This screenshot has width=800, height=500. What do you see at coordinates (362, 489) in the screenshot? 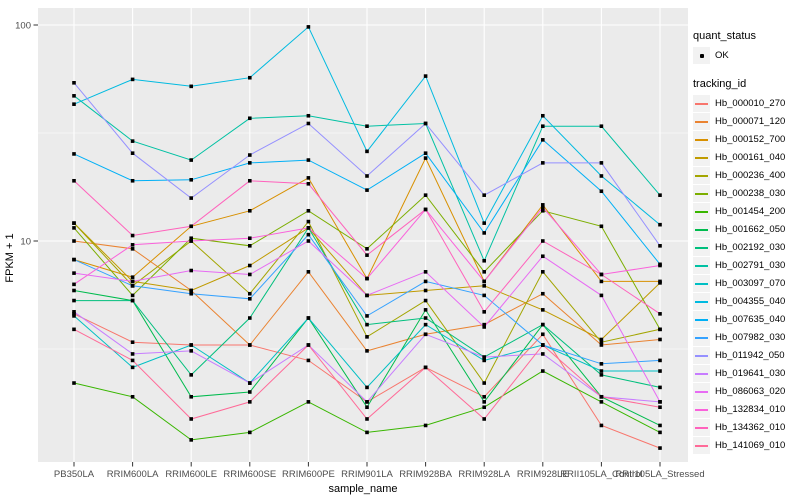
I see `x-axis-title: sample_name` at bounding box center [362, 489].